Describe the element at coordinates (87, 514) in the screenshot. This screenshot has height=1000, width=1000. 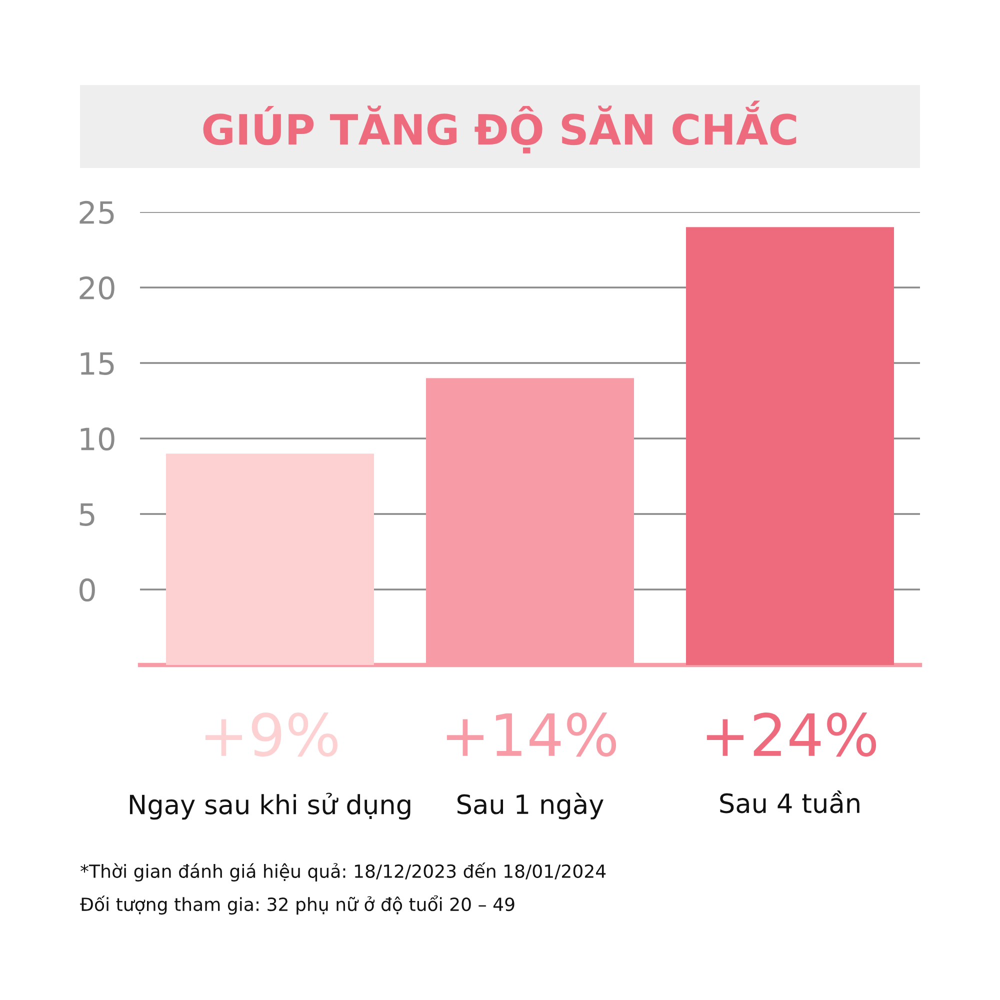
I see `y-tick-label: 5` at that location.